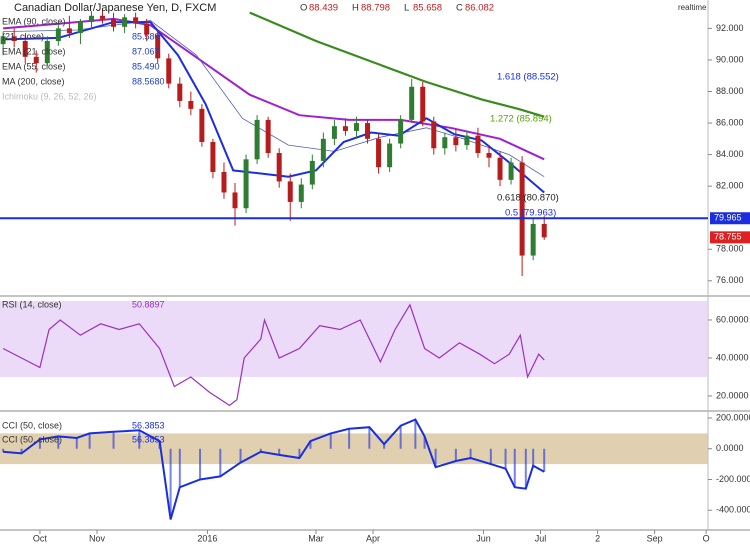  Describe the element at coordinates (148, 304) in the screenshot. I see `indicator-reading: 50.8897` at that location.